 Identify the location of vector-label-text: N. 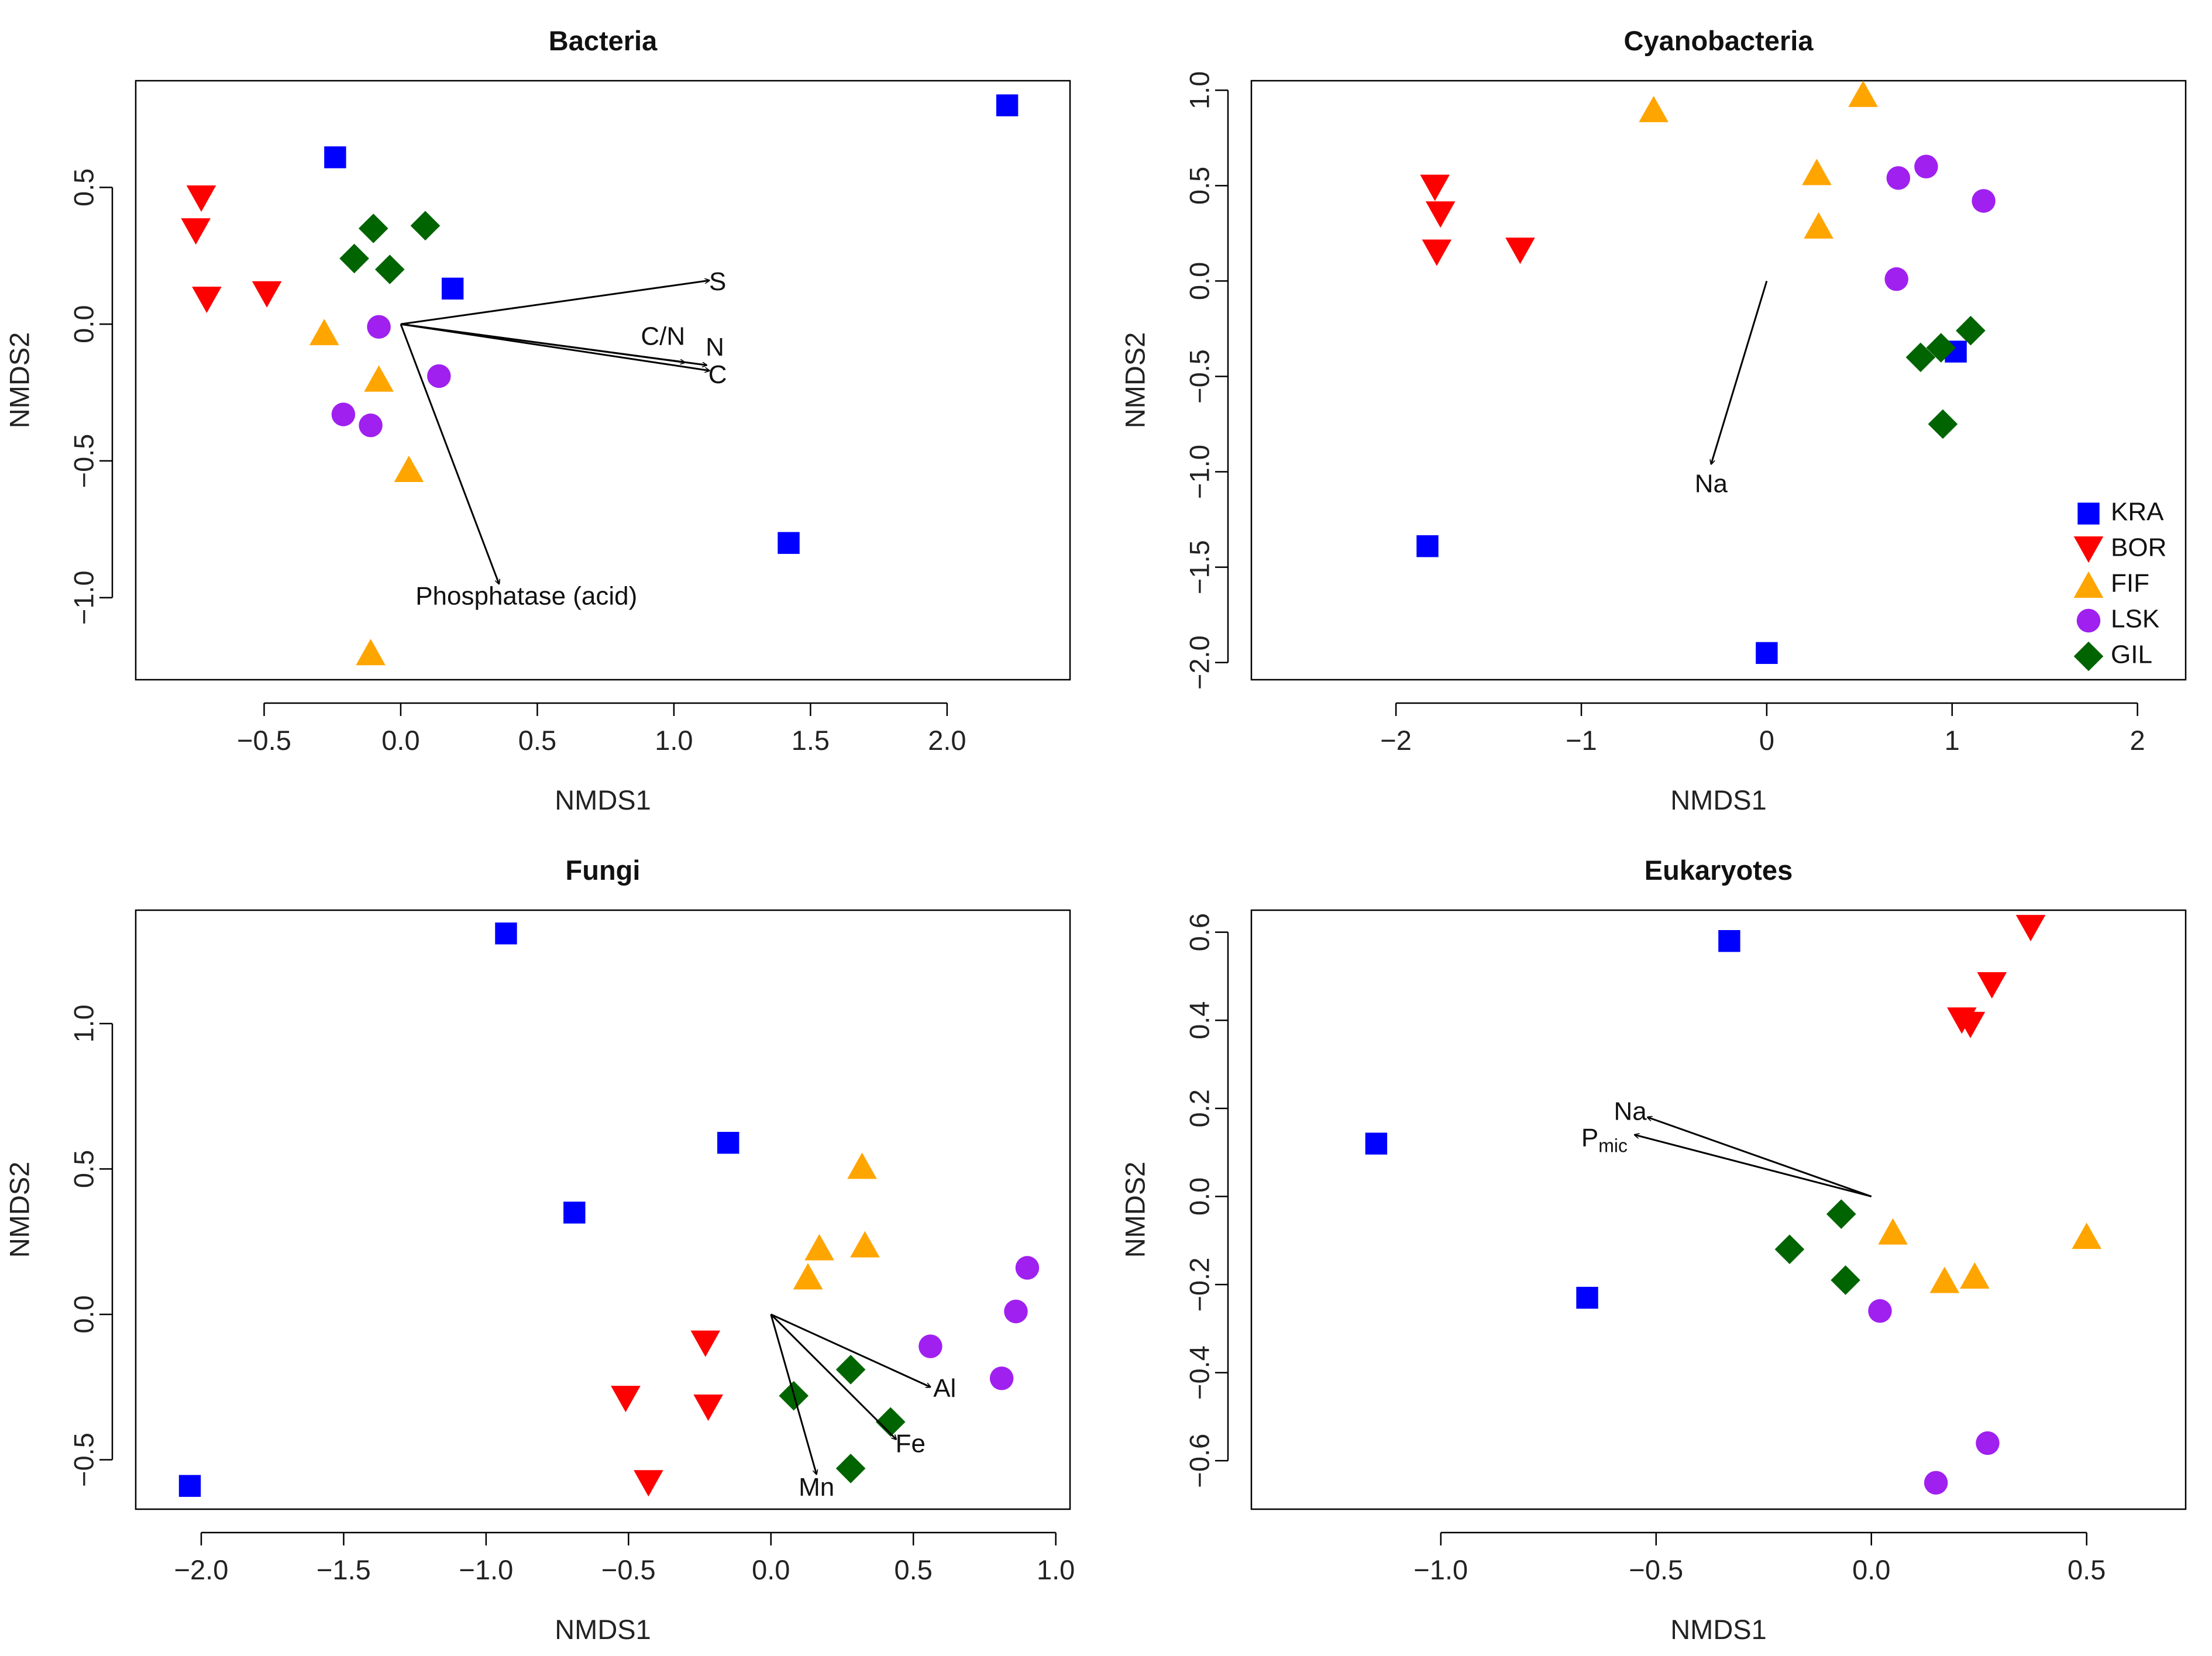
(715, 347).